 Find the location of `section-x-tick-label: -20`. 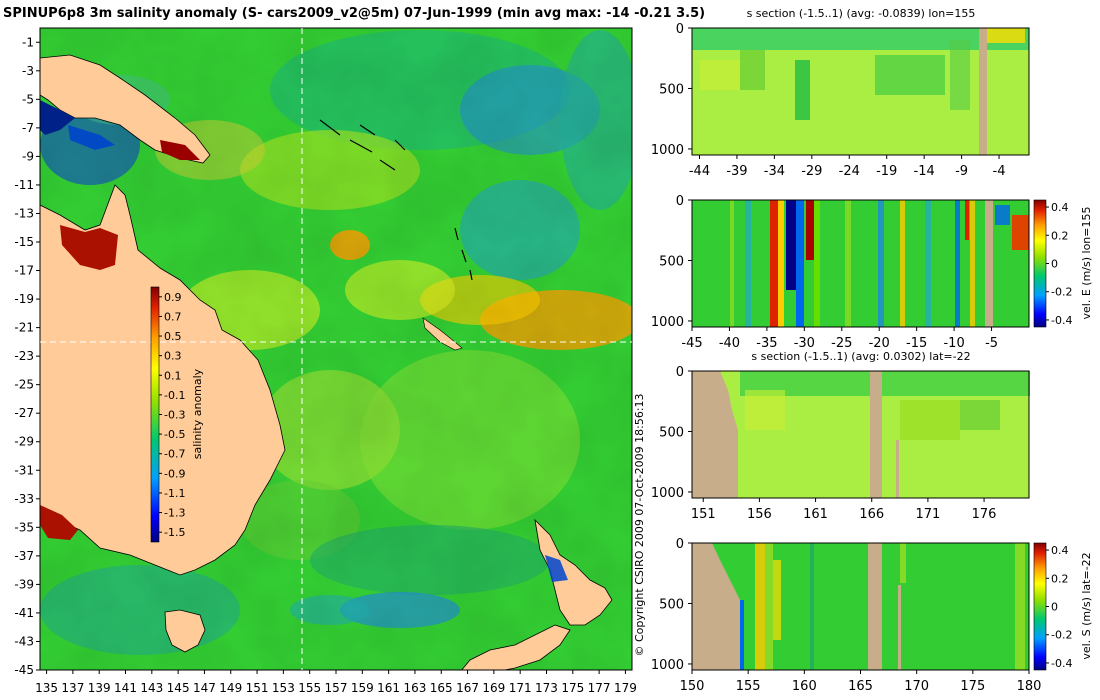

section-x-tick-label: -20 is located at coordinates (879, 343).